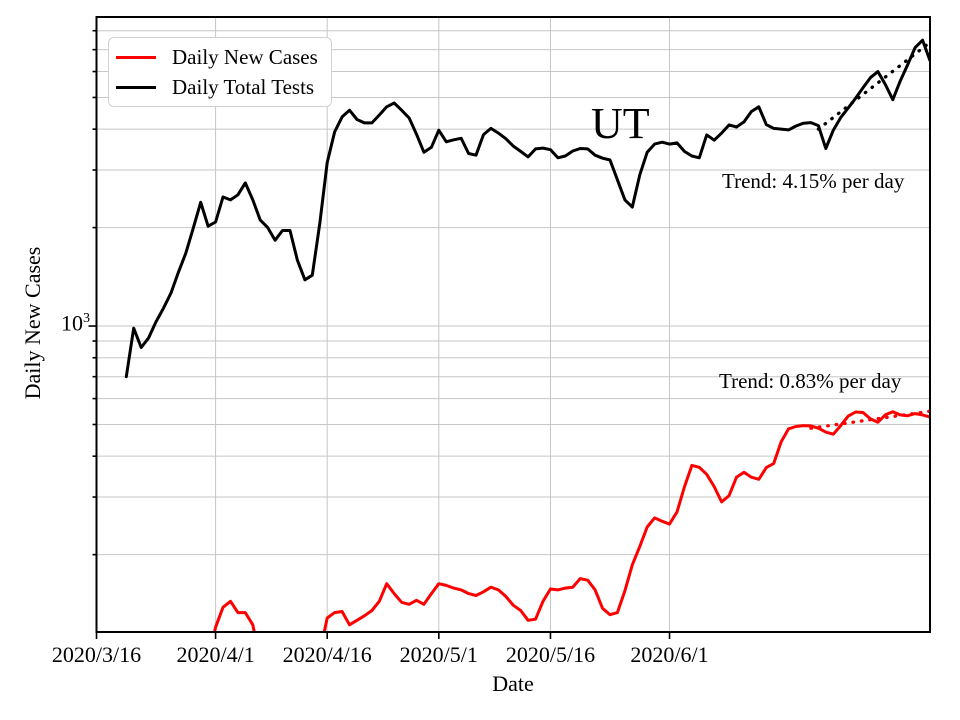  What do you see at coordinates (243, 86) in the screenshot?
I see `legend-label-daily-total-tests: Daily Total Tests` at bounding box center [243, 86].